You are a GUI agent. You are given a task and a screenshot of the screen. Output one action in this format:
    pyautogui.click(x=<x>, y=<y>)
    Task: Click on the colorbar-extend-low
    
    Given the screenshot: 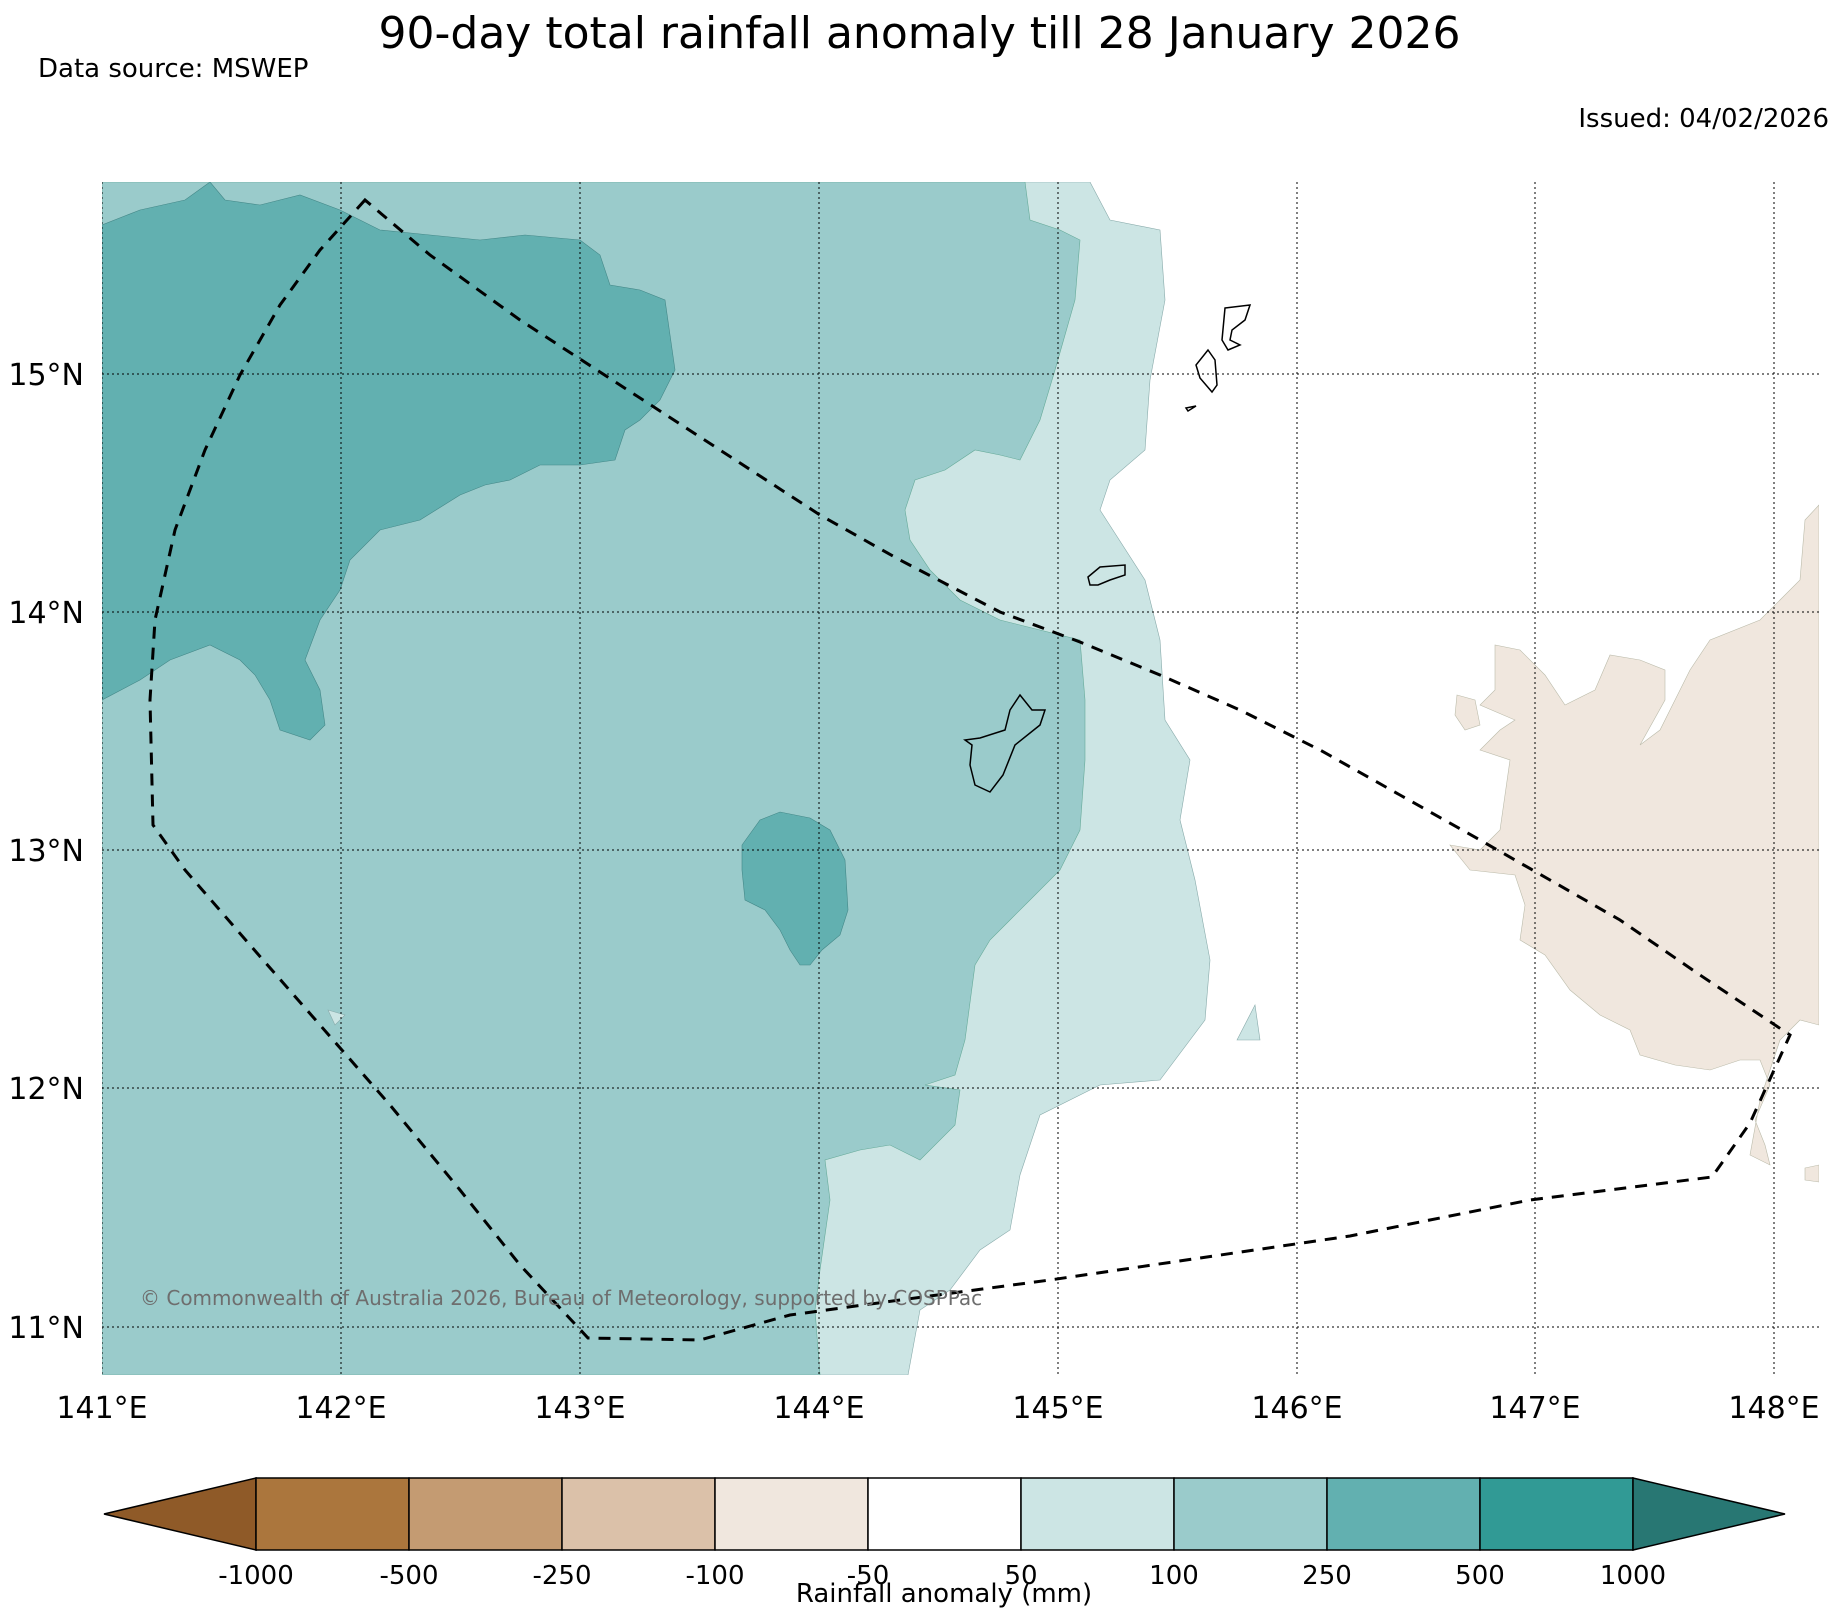 What is the action you would take?
    pyautogui.click(x=180, y=1514)
    